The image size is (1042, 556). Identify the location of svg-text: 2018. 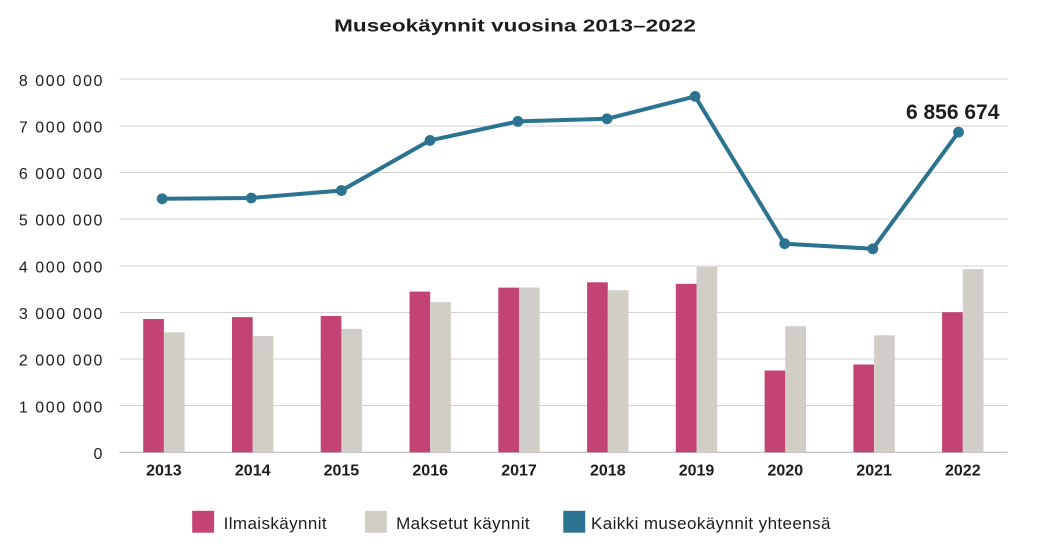
(608, 470).